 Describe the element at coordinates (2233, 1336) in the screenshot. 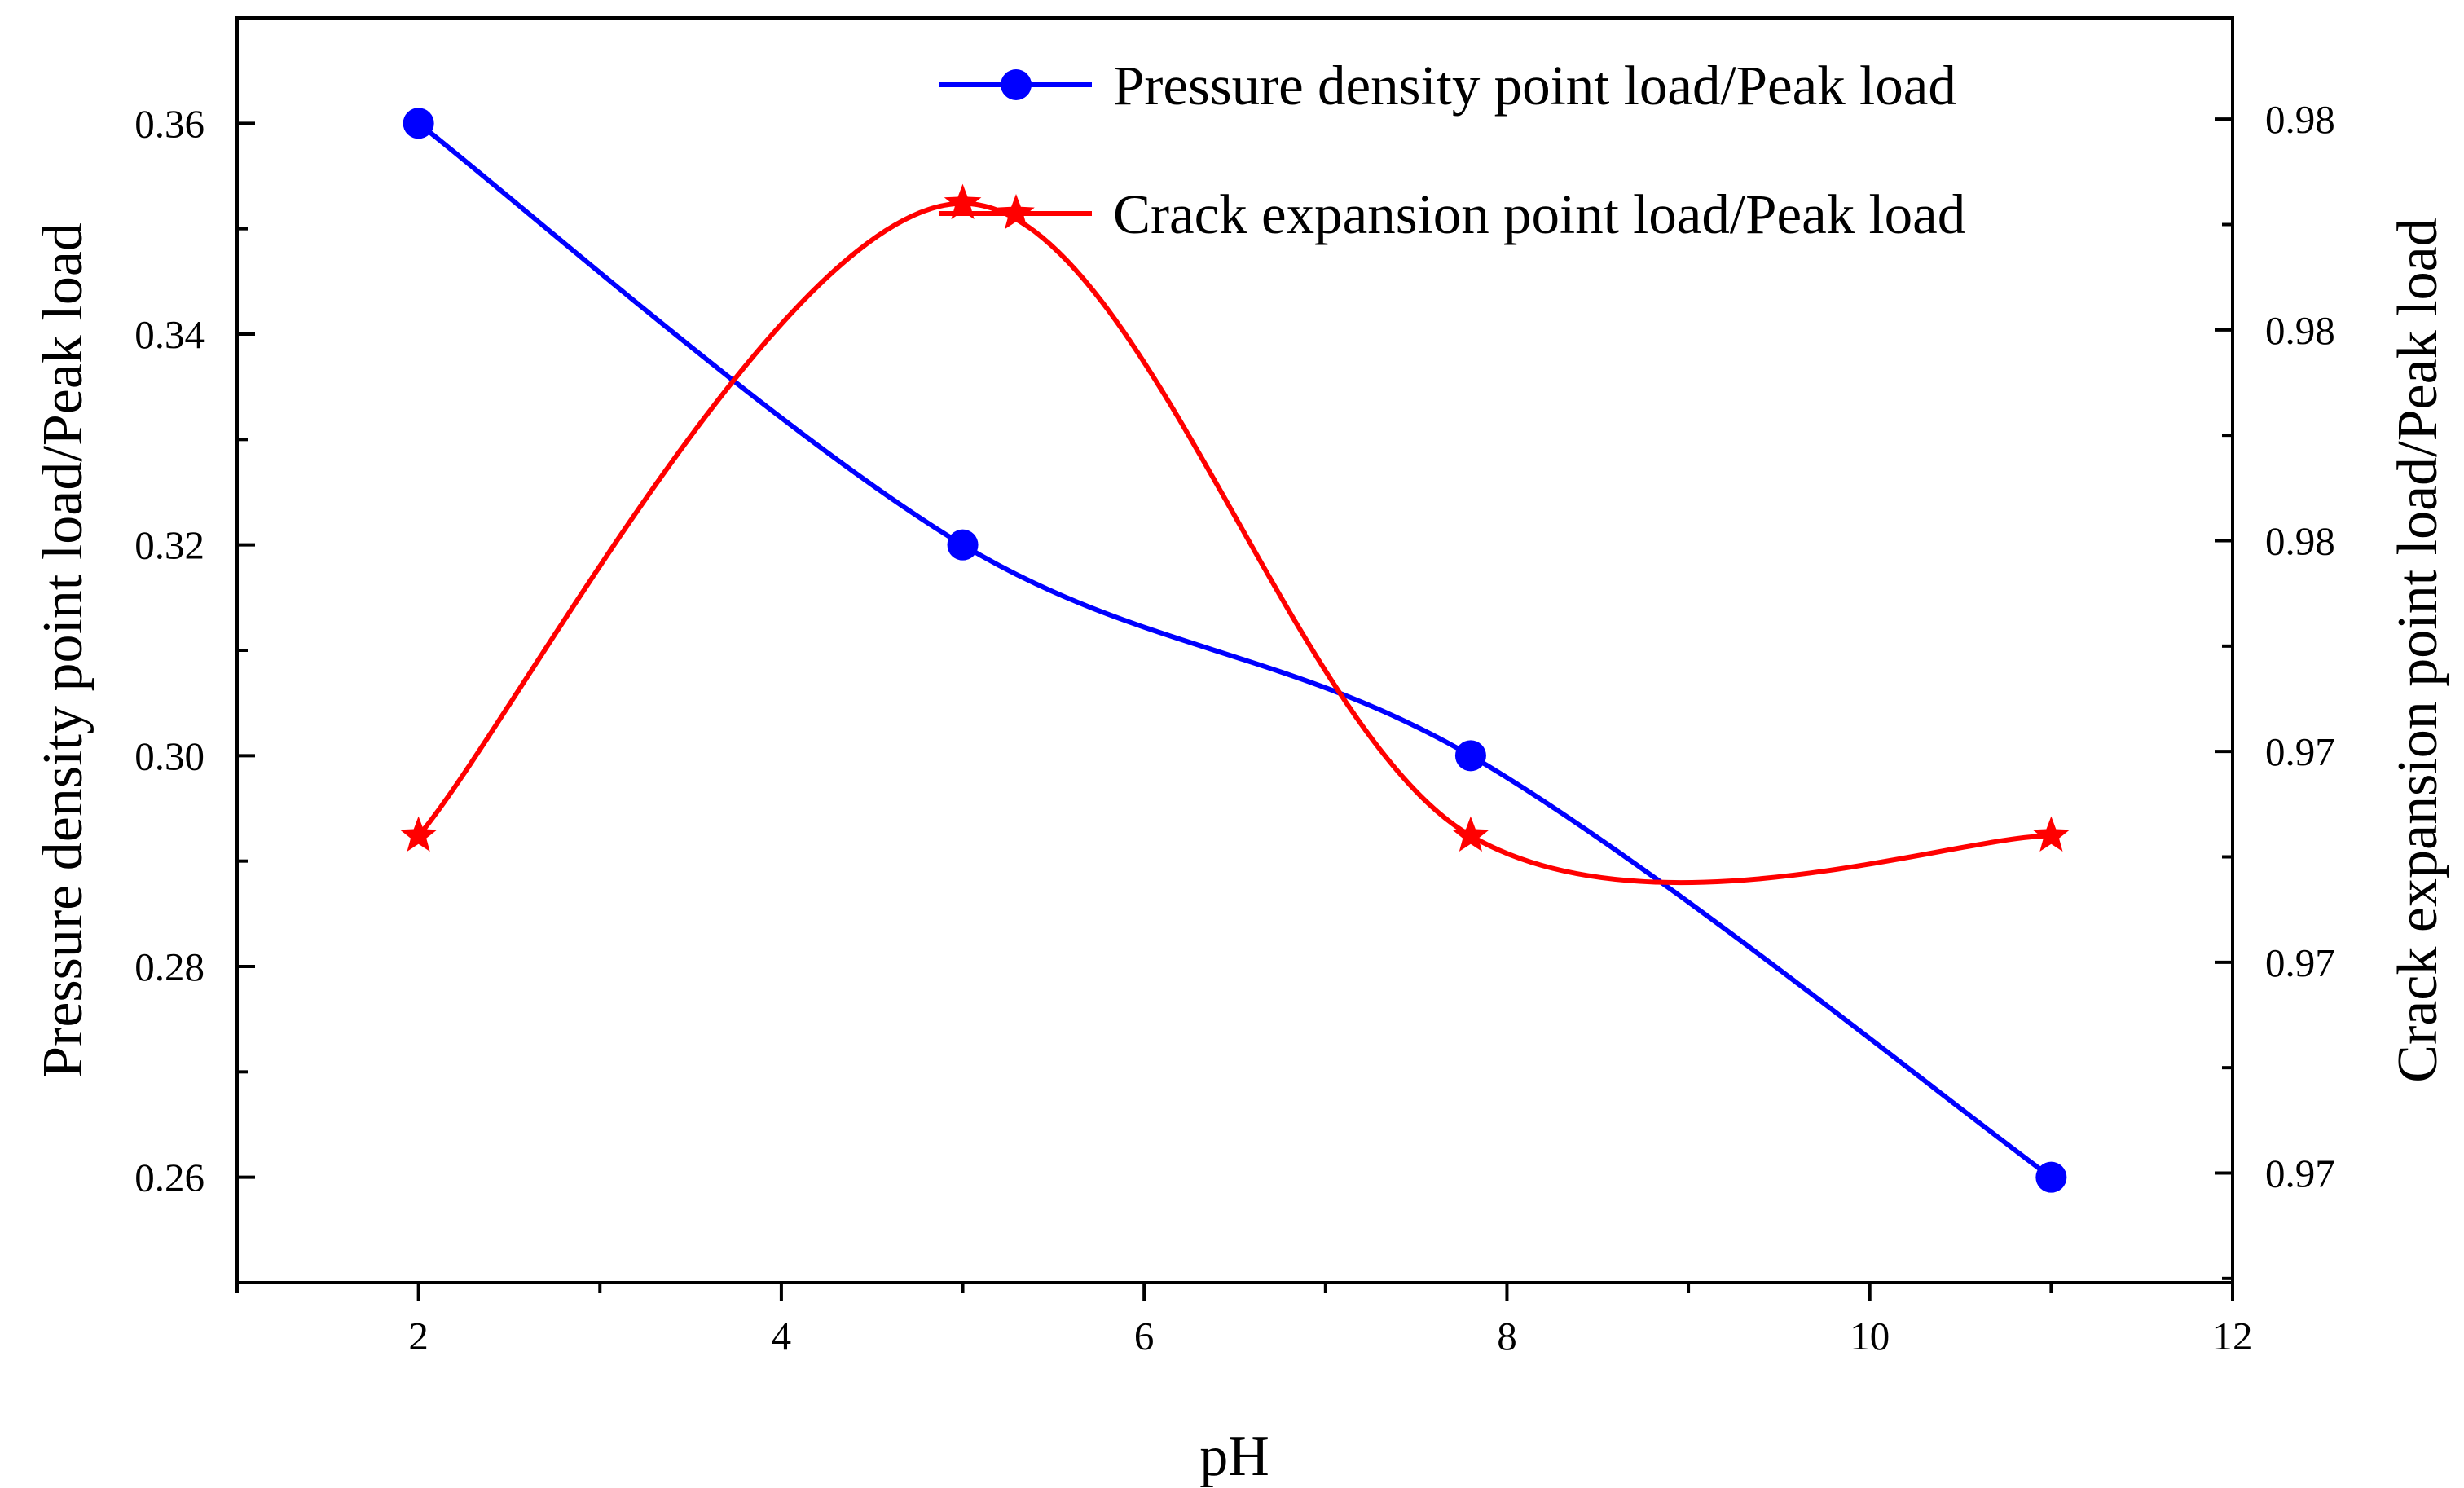

I see `x-tick-label: 12` at that location.